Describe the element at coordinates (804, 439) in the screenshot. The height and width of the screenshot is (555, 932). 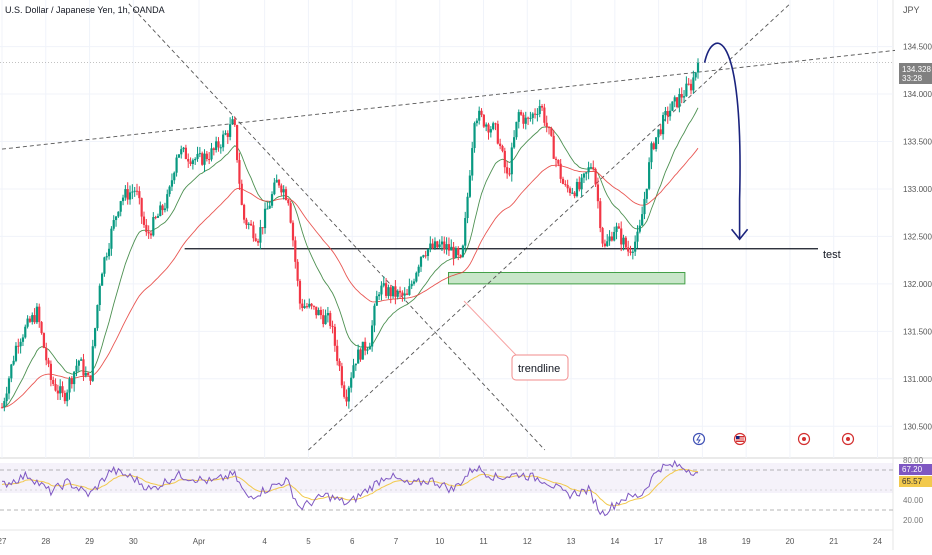
I see `red-event-icon` at that location.